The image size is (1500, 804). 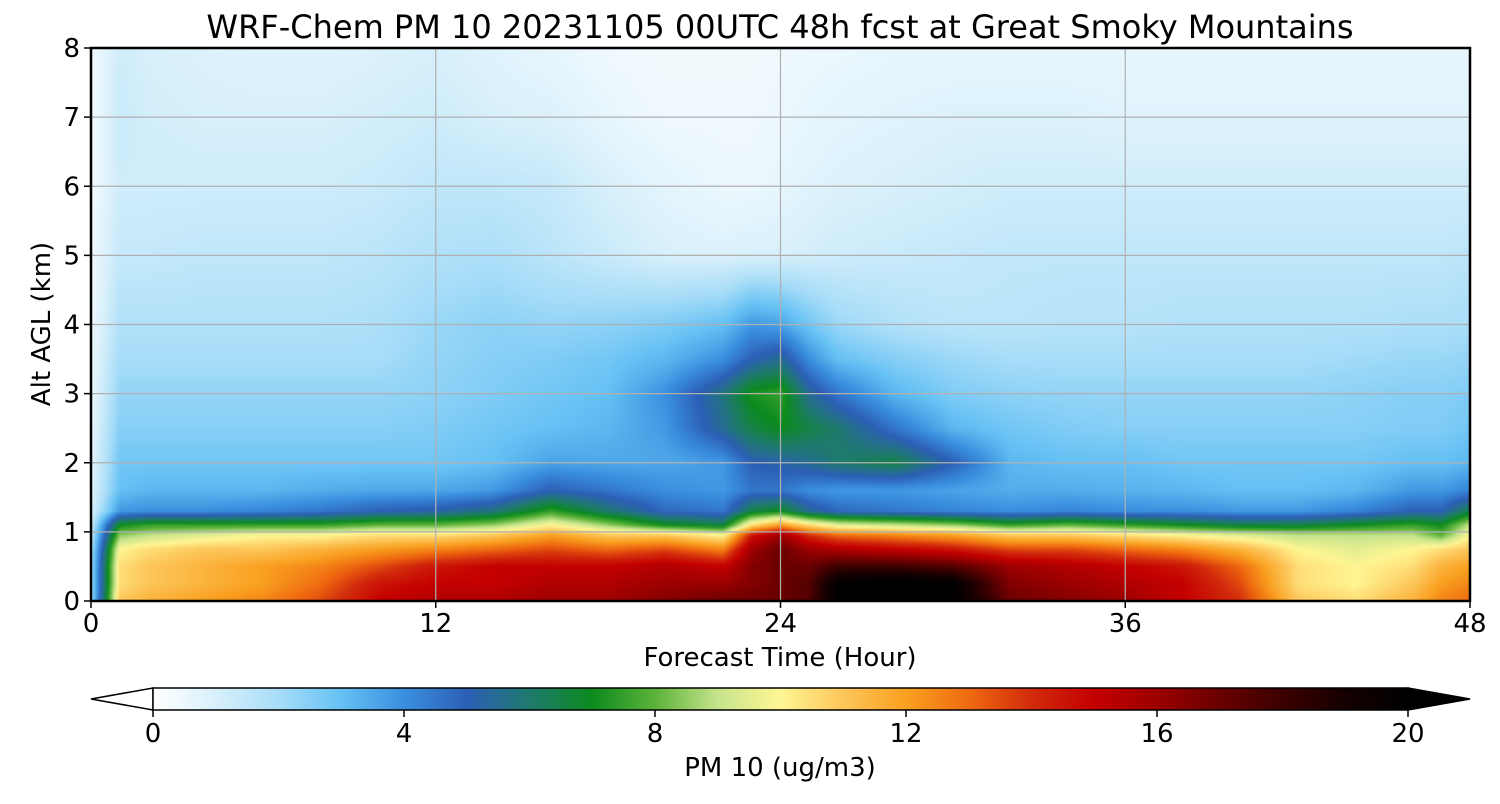 What do you see at coordinates (655, 734) in the screenshot?
I see `colorbar-tick-label: 8` at bounding box center [655, 734].